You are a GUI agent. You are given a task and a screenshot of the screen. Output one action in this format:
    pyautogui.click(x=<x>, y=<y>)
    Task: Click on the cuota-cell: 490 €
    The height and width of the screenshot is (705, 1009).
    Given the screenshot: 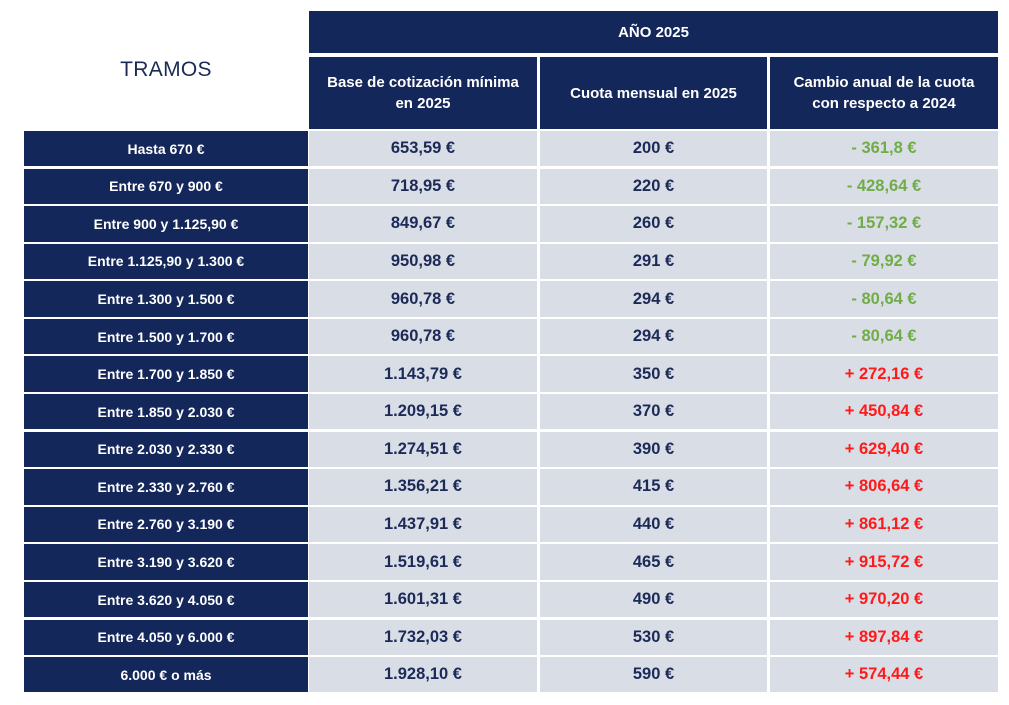 What is the action you would take?
    pyautogui.click(x=653, y=599)
    